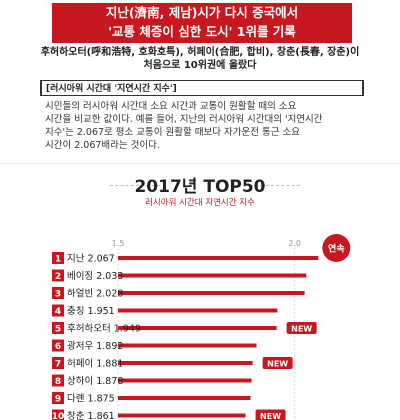 The height and width of the screenshot is (420, 400). Describe the element at coordinates (104, 329) in the screenshot. I see `category-label: 후허하오터 1.949` at that location.